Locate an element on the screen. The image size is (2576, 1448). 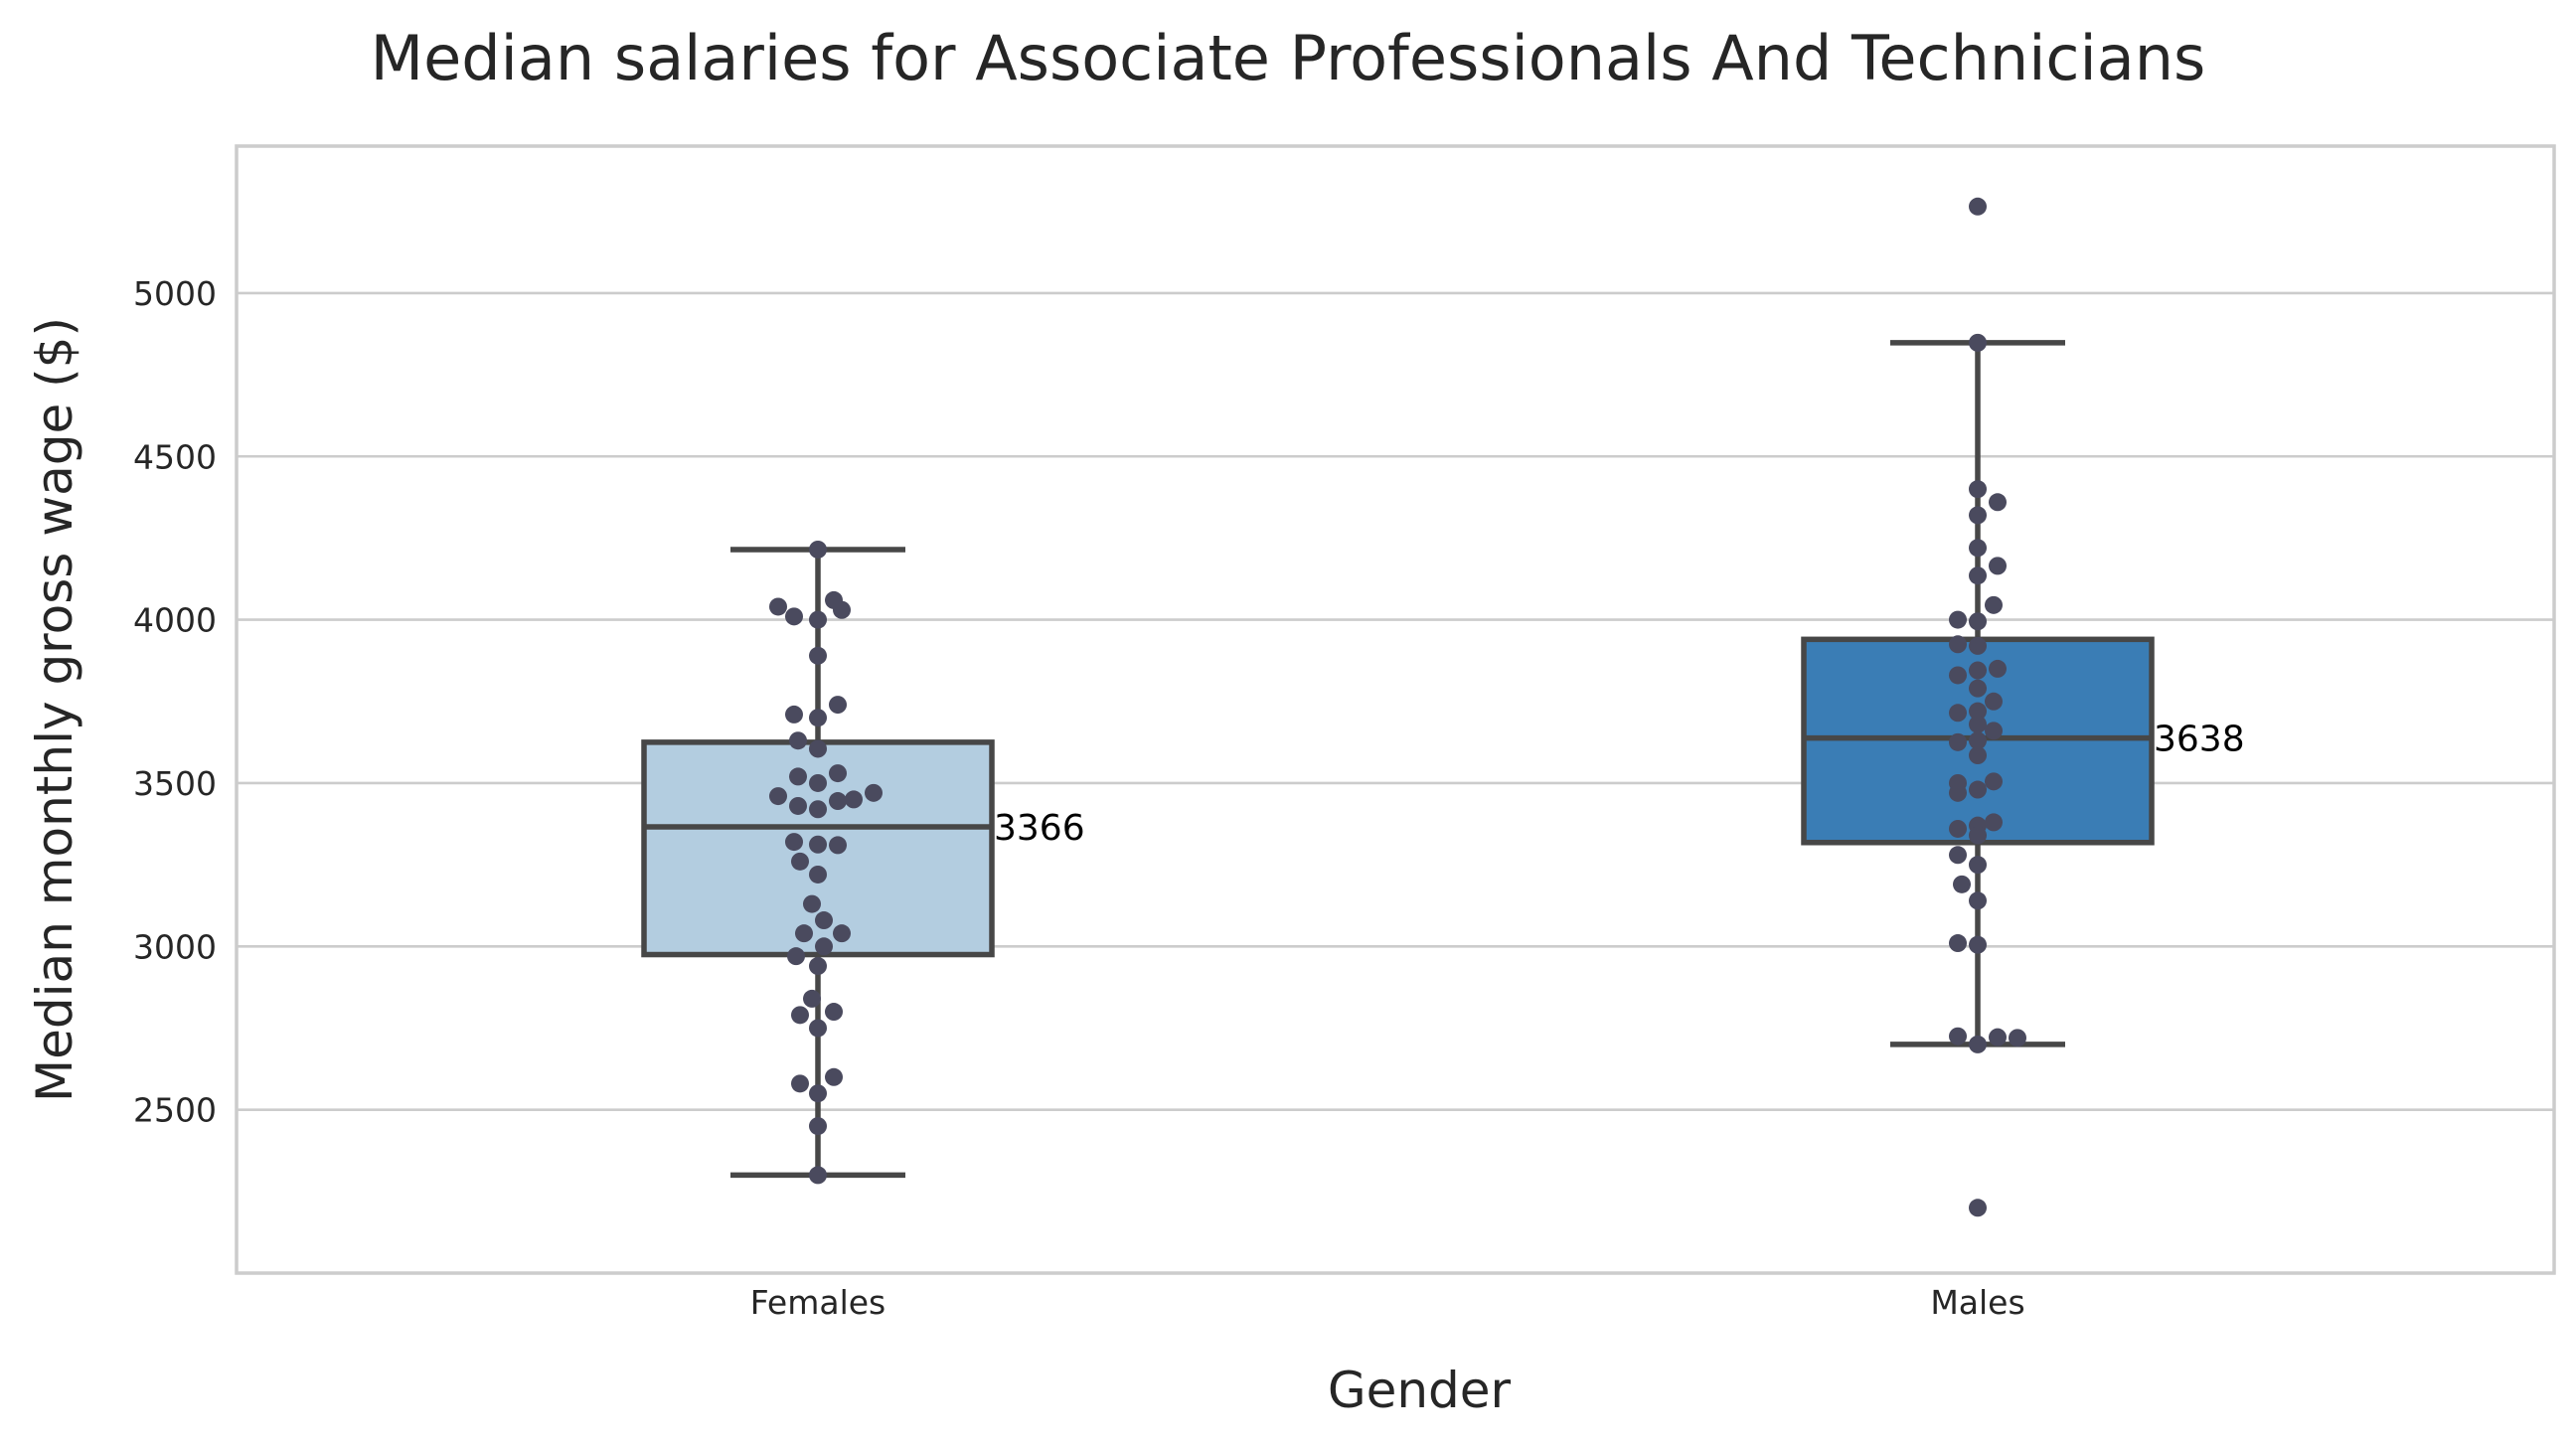
x-tick-label-females: Females is located at coordinates (818, 1302).